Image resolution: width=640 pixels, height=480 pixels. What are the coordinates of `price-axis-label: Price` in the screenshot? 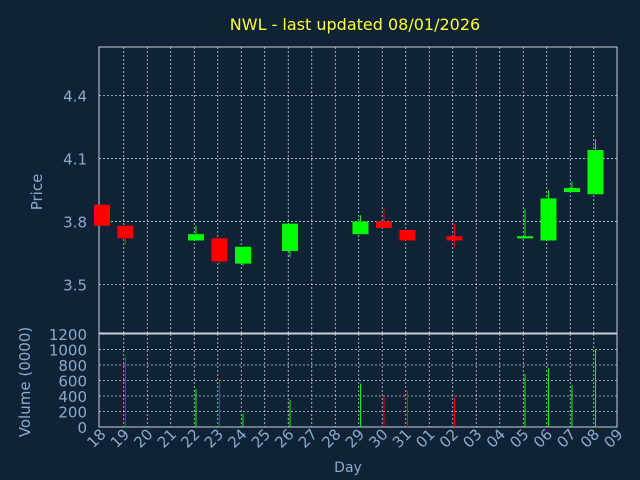 It's located at (37, 192).